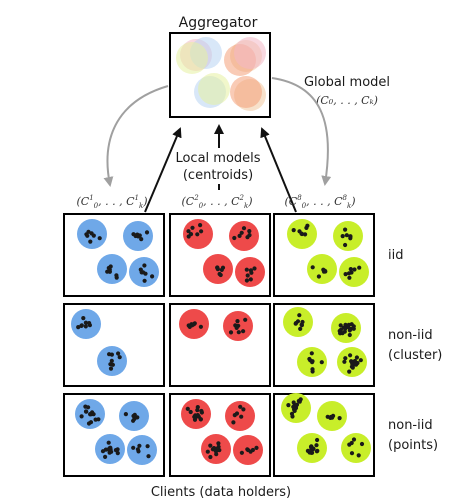 This screenshot has height=504, width=467. Describe the element at coordinates (395, 255) in the screenshot. I see `row-label: iid` at that location.